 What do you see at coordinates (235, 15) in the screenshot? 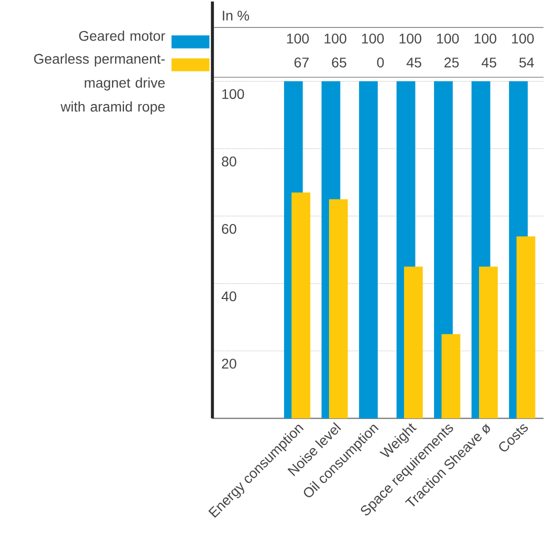
I see `y-axis-title: In %` at bounding box center [235, 15].